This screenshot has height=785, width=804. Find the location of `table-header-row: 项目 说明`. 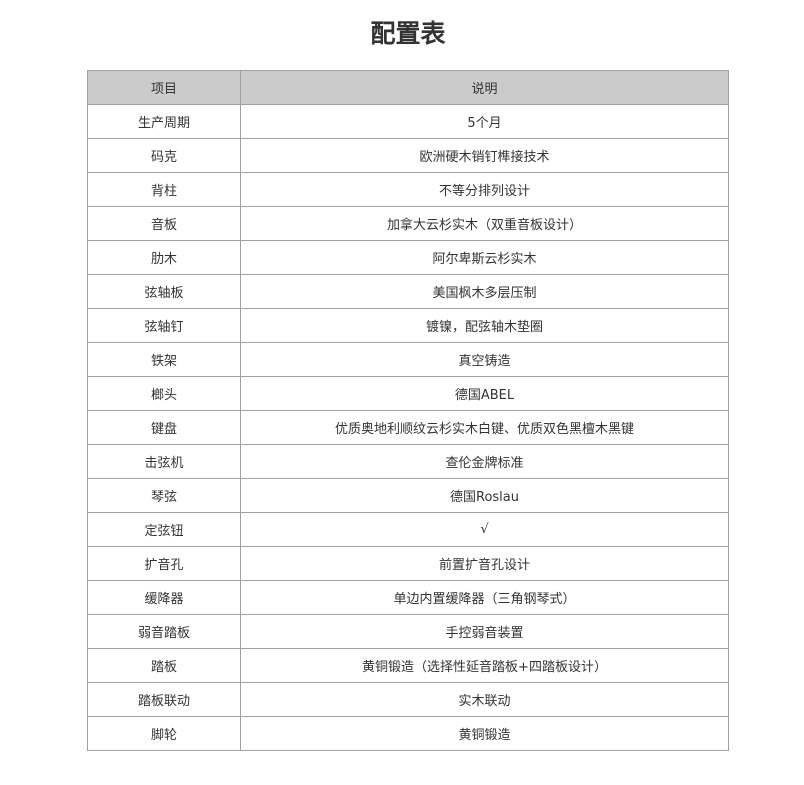

table-header-row: 项目 说明 is located at coordinates (408, 87).